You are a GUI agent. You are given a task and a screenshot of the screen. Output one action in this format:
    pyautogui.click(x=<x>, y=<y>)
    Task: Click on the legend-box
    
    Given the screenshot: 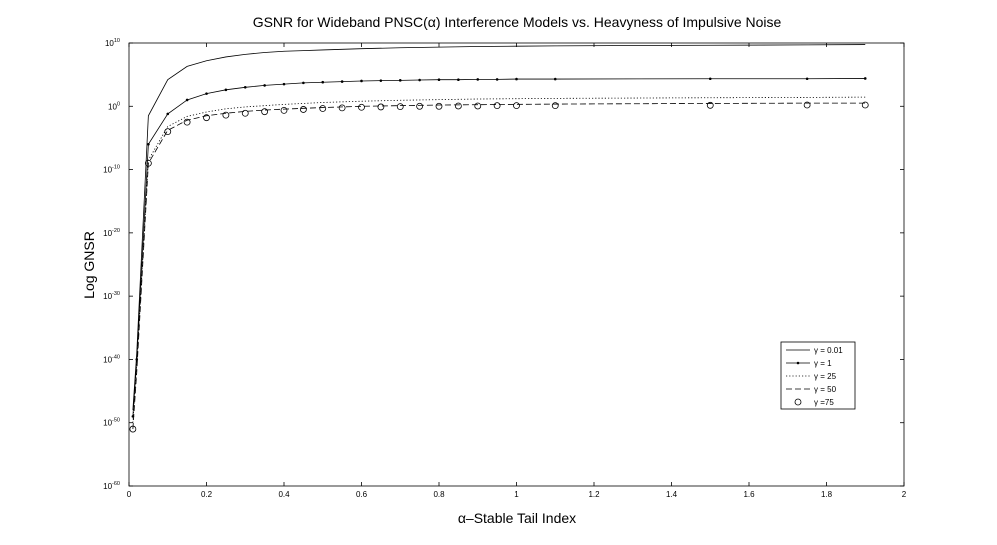 What is the action you would take?
    pyautogui.click(x=818, y=375)
    